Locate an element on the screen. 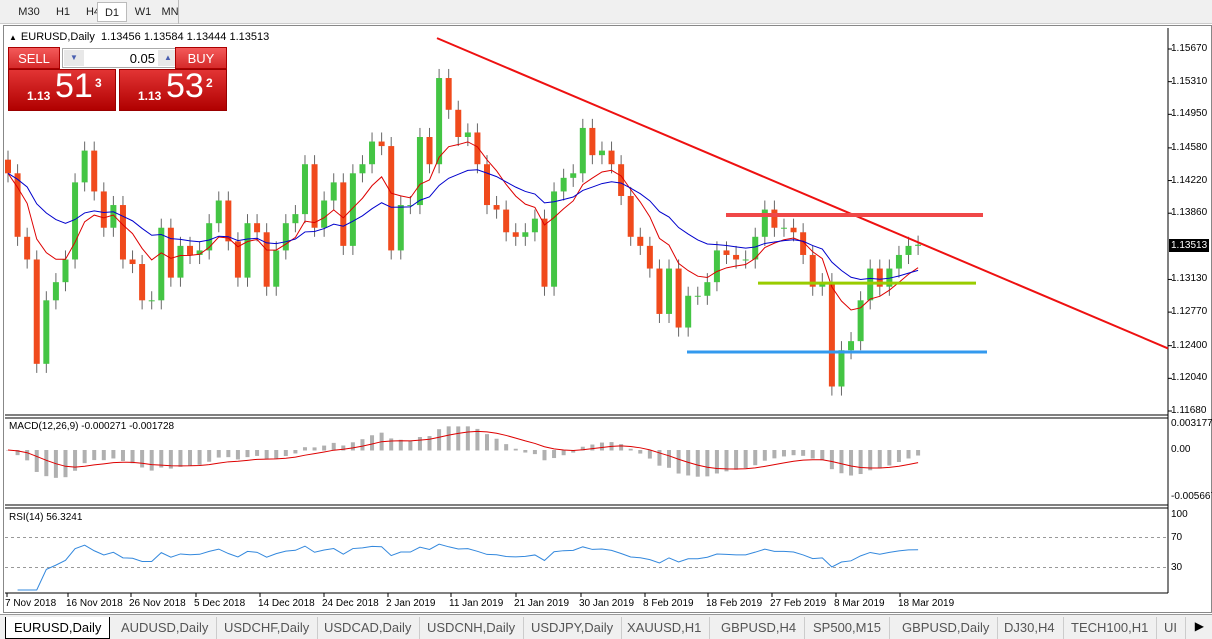 The width and height of the screenshot is (1212, 639). tab-tech100-h1: TECH100,H1 is located at coordinates (1110, 628).